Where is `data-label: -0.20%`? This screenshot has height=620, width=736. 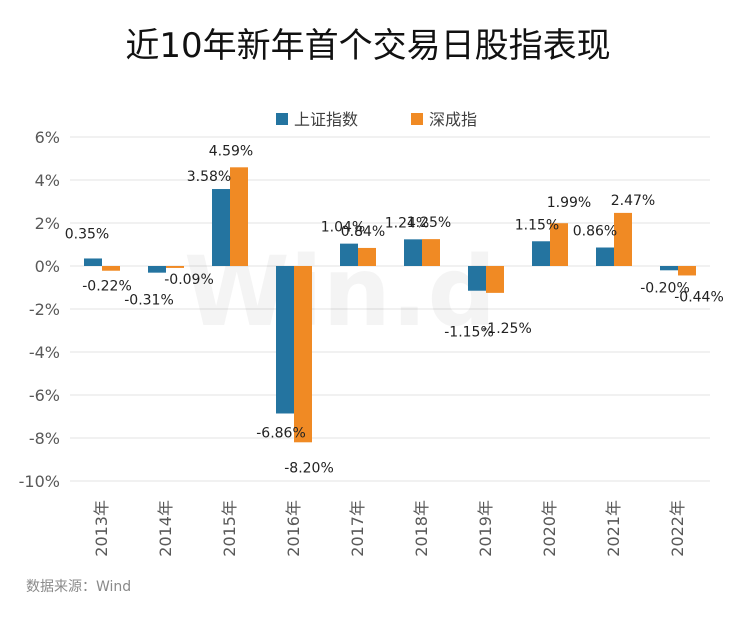 data-label: -0.20% is located at coordinates (665, 288).